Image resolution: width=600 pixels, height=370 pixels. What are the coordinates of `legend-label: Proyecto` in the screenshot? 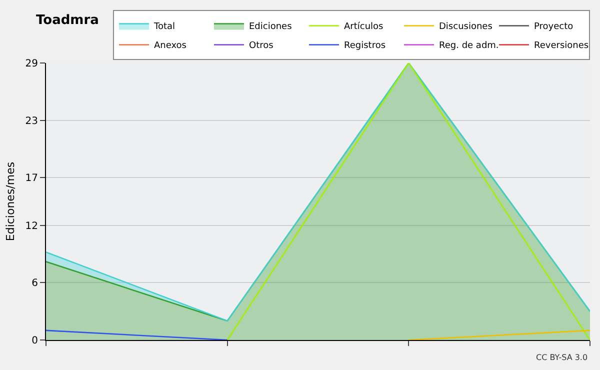 It's located at (554, 27).